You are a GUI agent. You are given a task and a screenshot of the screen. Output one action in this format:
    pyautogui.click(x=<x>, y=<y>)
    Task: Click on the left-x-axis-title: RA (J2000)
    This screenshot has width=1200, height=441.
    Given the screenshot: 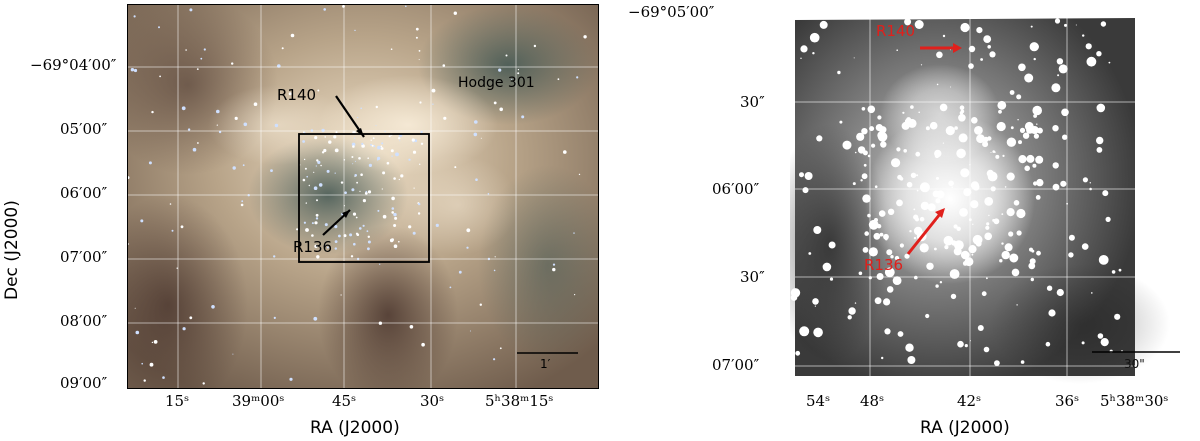 What is the action you would take?
    pyautogui.click(x=355, y=428)
    